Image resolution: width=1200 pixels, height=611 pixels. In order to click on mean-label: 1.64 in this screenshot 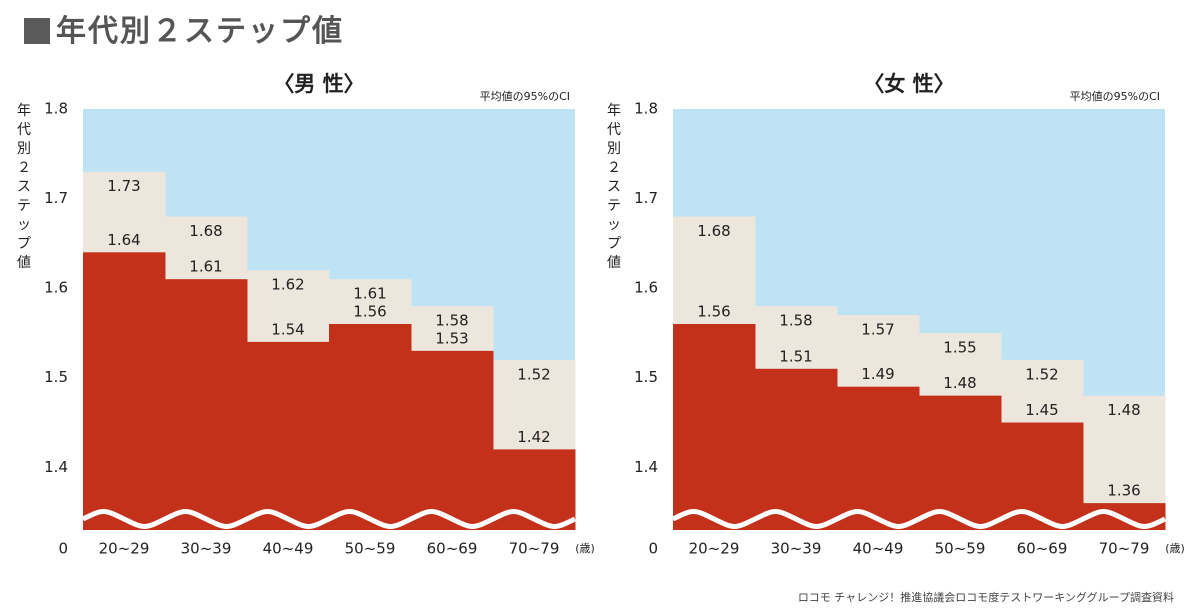, I will do `click(123, 240)`.